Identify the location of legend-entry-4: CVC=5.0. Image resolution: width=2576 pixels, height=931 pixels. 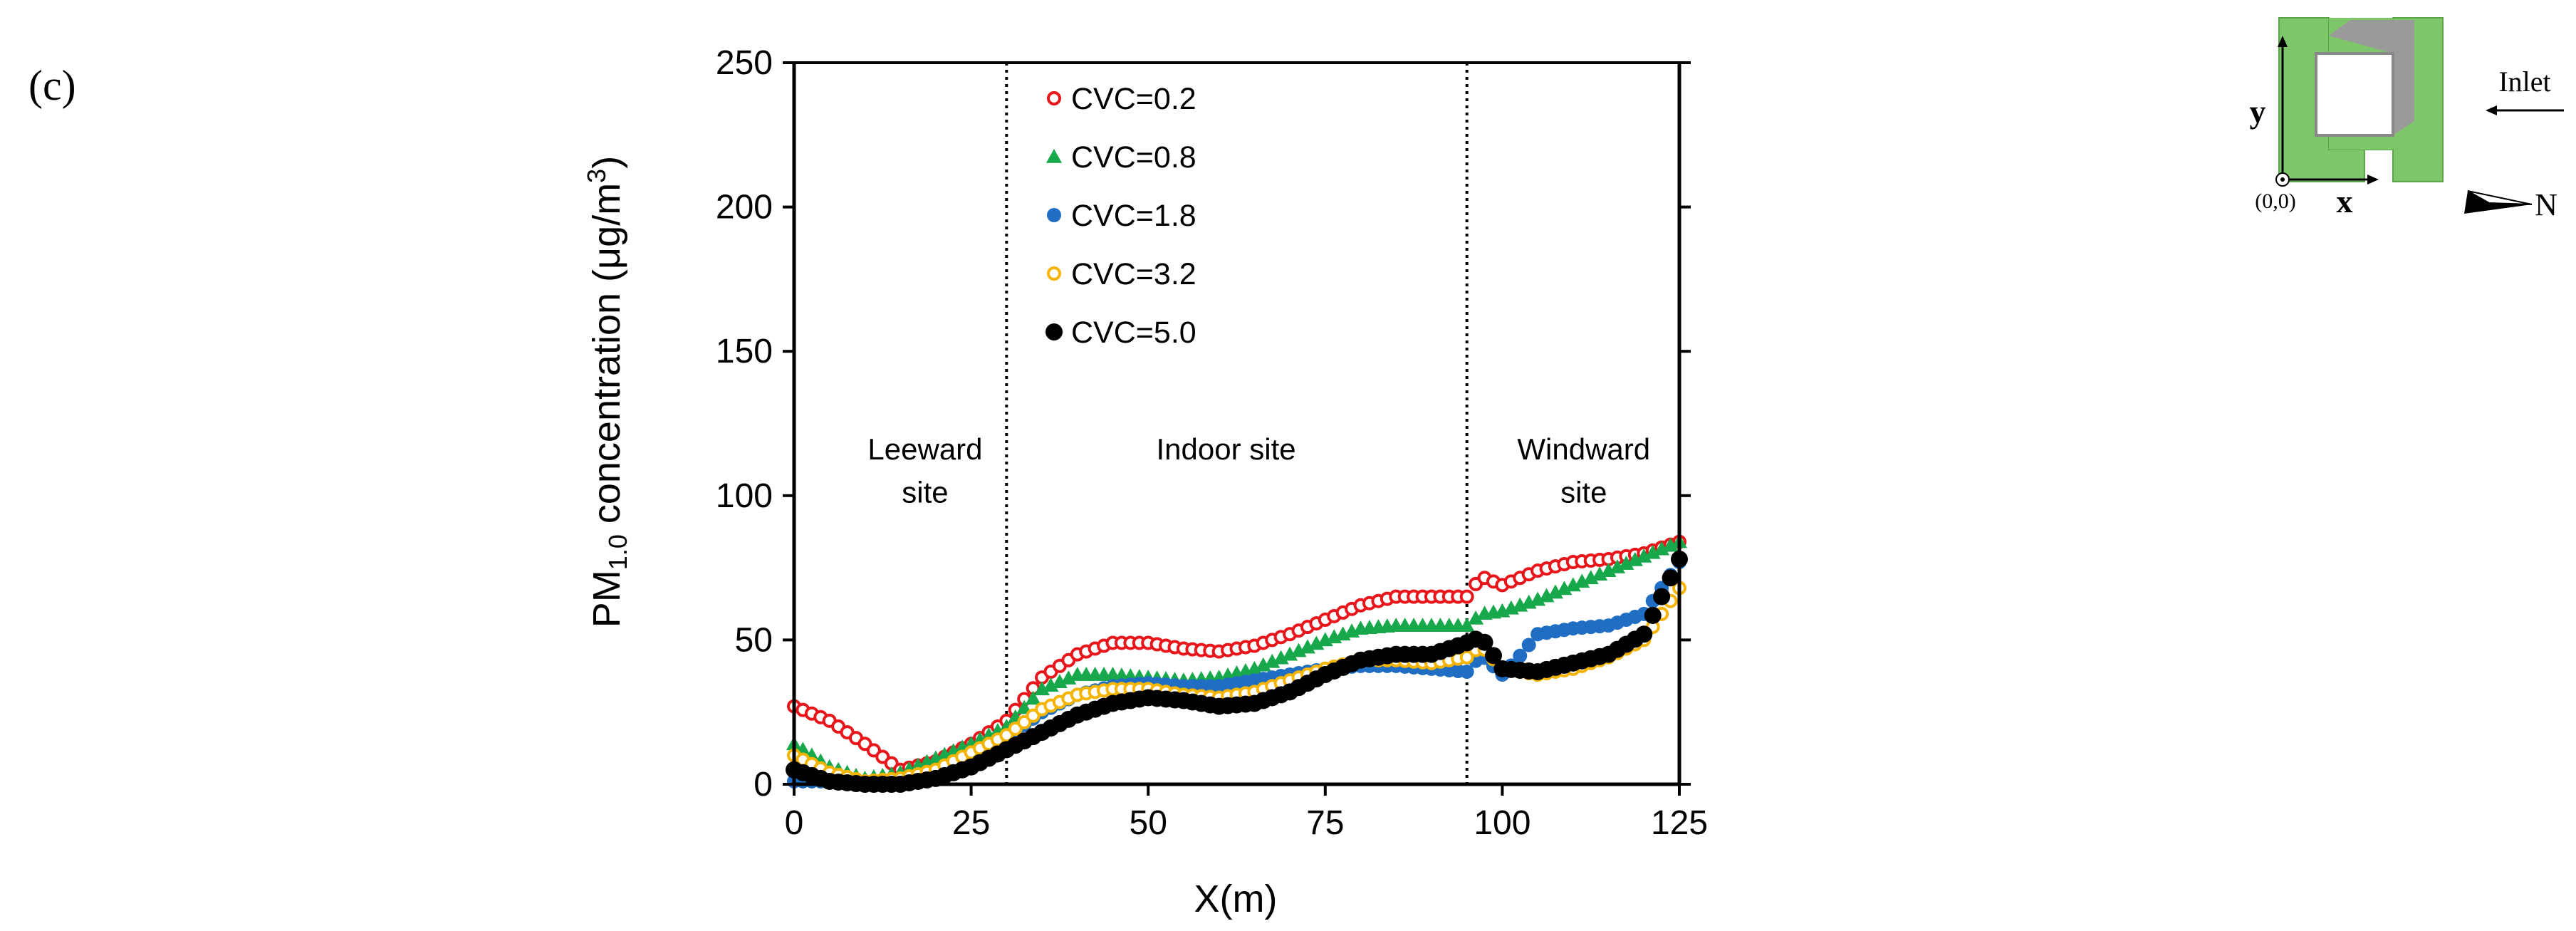
(1120, 333).